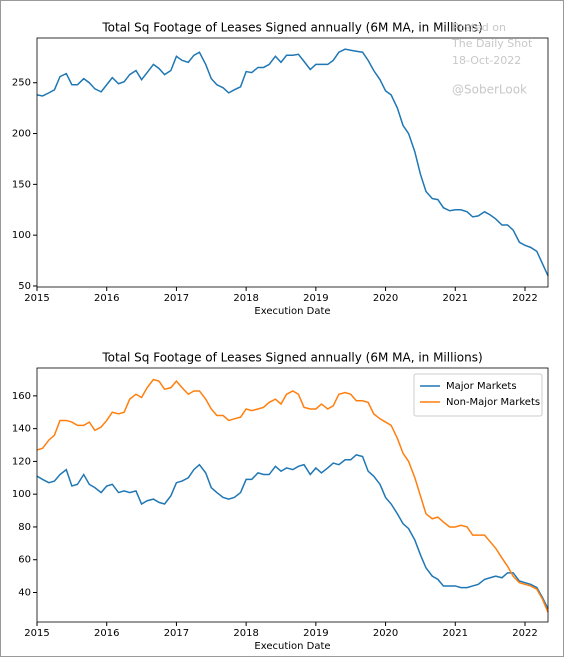  Describe the element at coordinates (24, 527) in the screenshot. I see `y-tick-label: 80` at that location.